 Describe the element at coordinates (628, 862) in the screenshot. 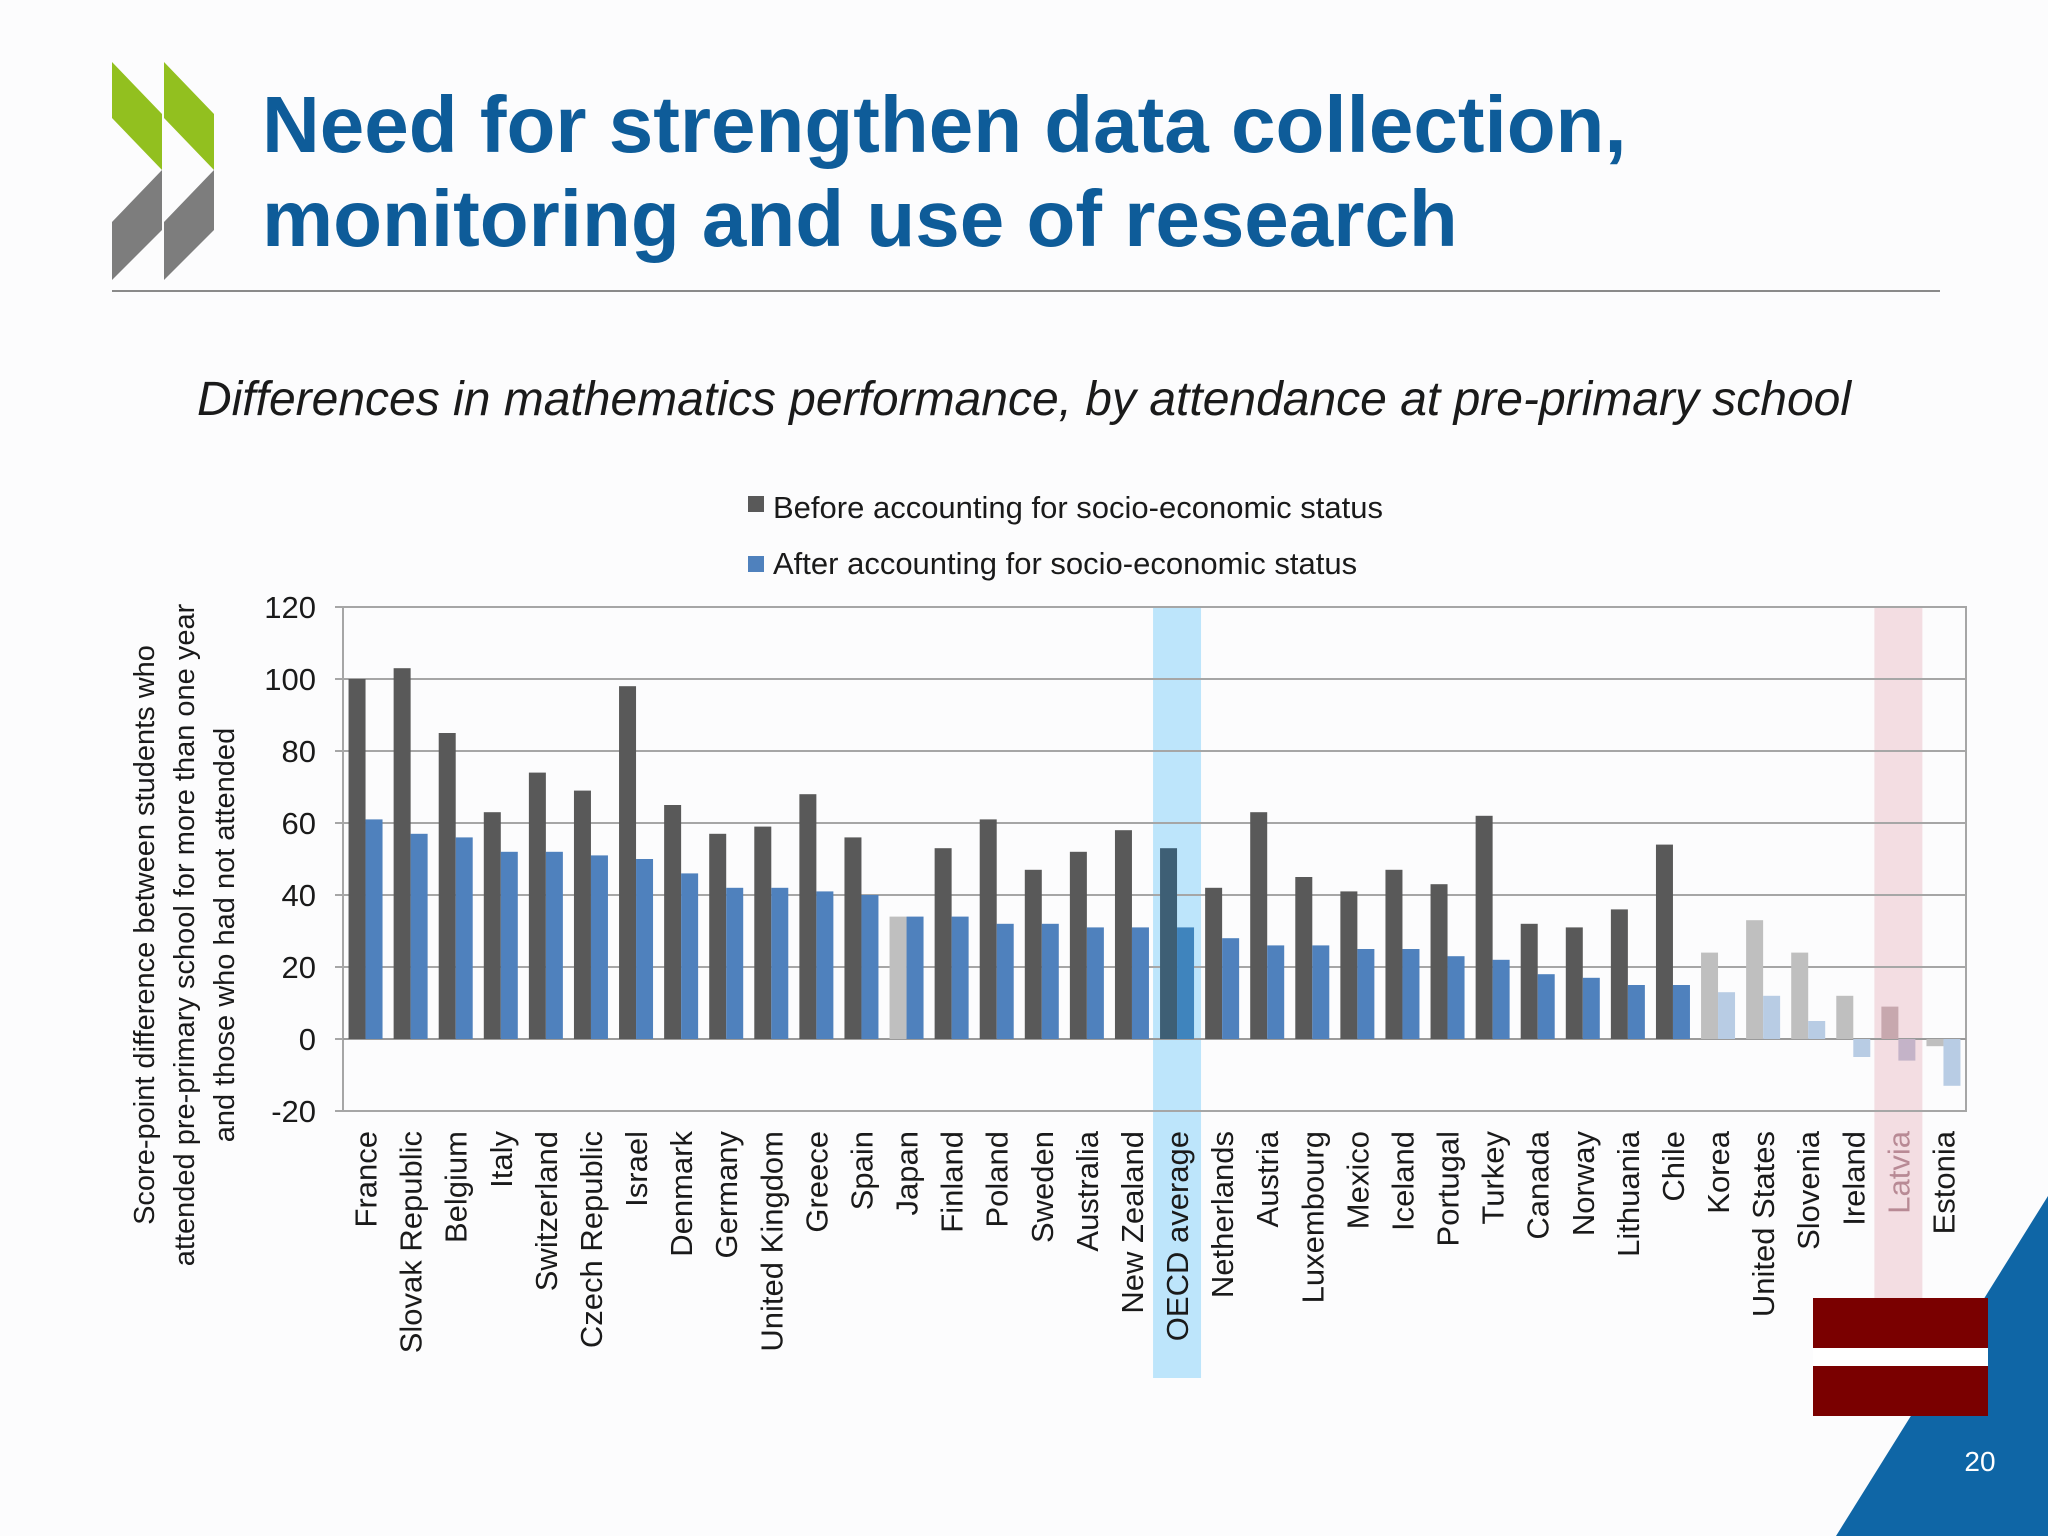

I see `bar-before-israel` at that location.